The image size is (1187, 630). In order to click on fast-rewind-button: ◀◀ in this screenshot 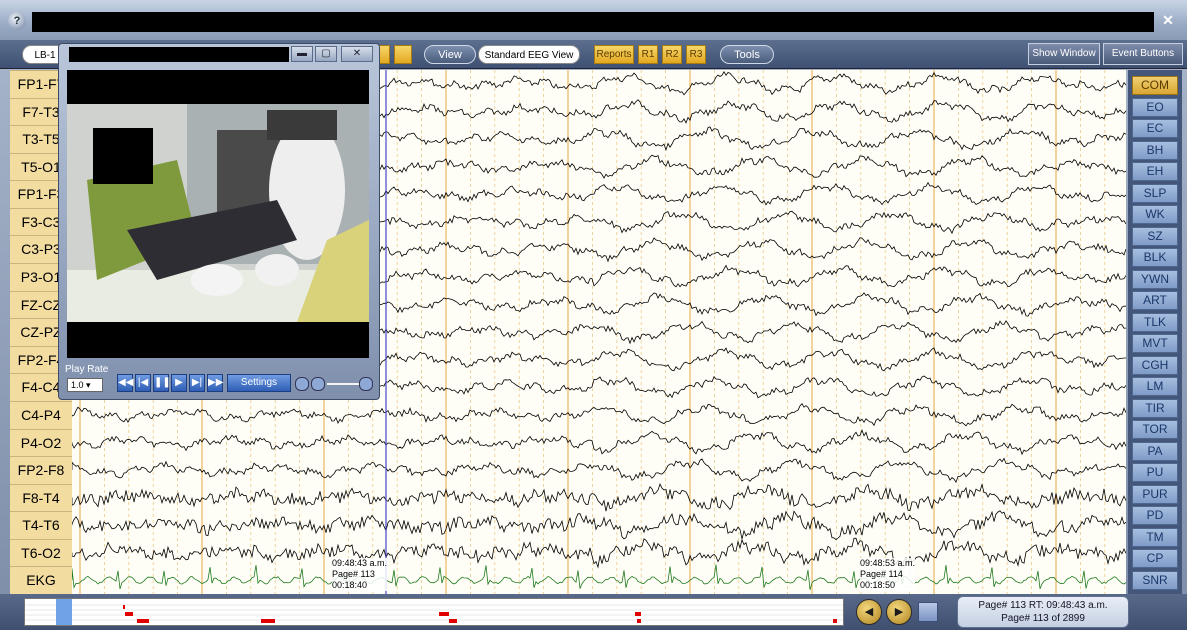, I will do `click(125, 383)`.